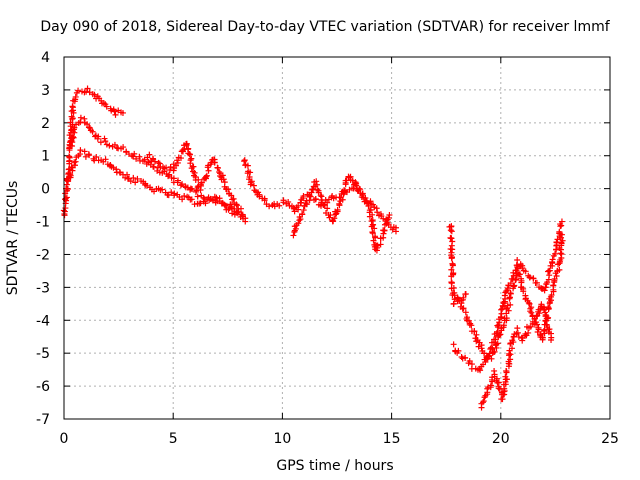 The image size is (640, 480). I want to click on y-tick-label: 0, so click(45, 190).